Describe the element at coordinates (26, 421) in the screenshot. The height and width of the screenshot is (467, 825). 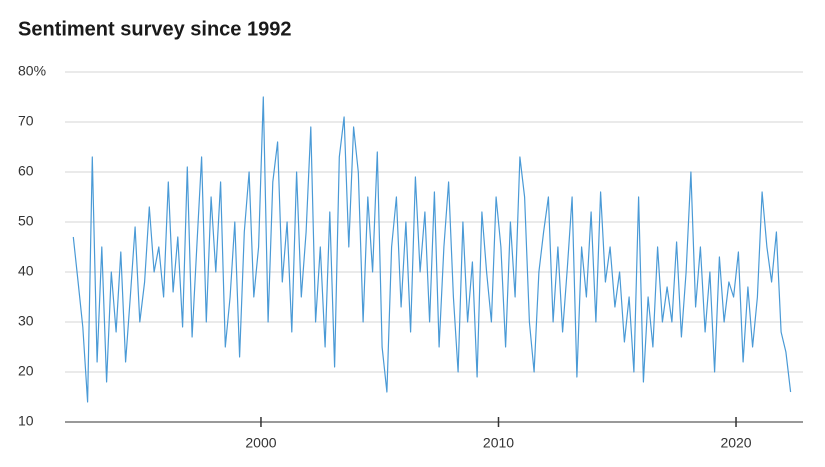
I see `y-tick-label: 10` at that location.